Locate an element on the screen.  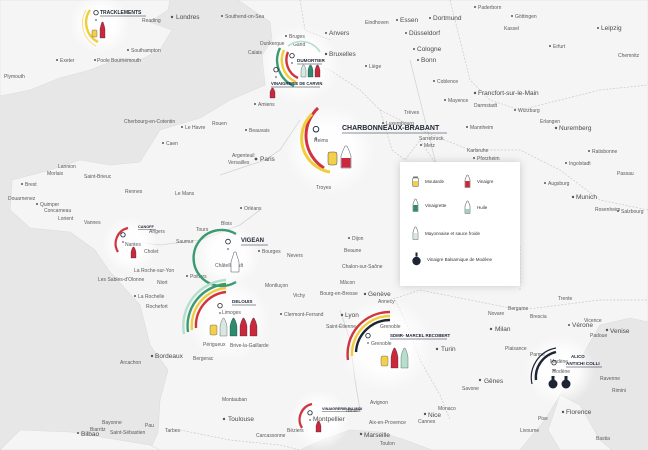
city-label: Plaisance is located at coordinates (516, 349).